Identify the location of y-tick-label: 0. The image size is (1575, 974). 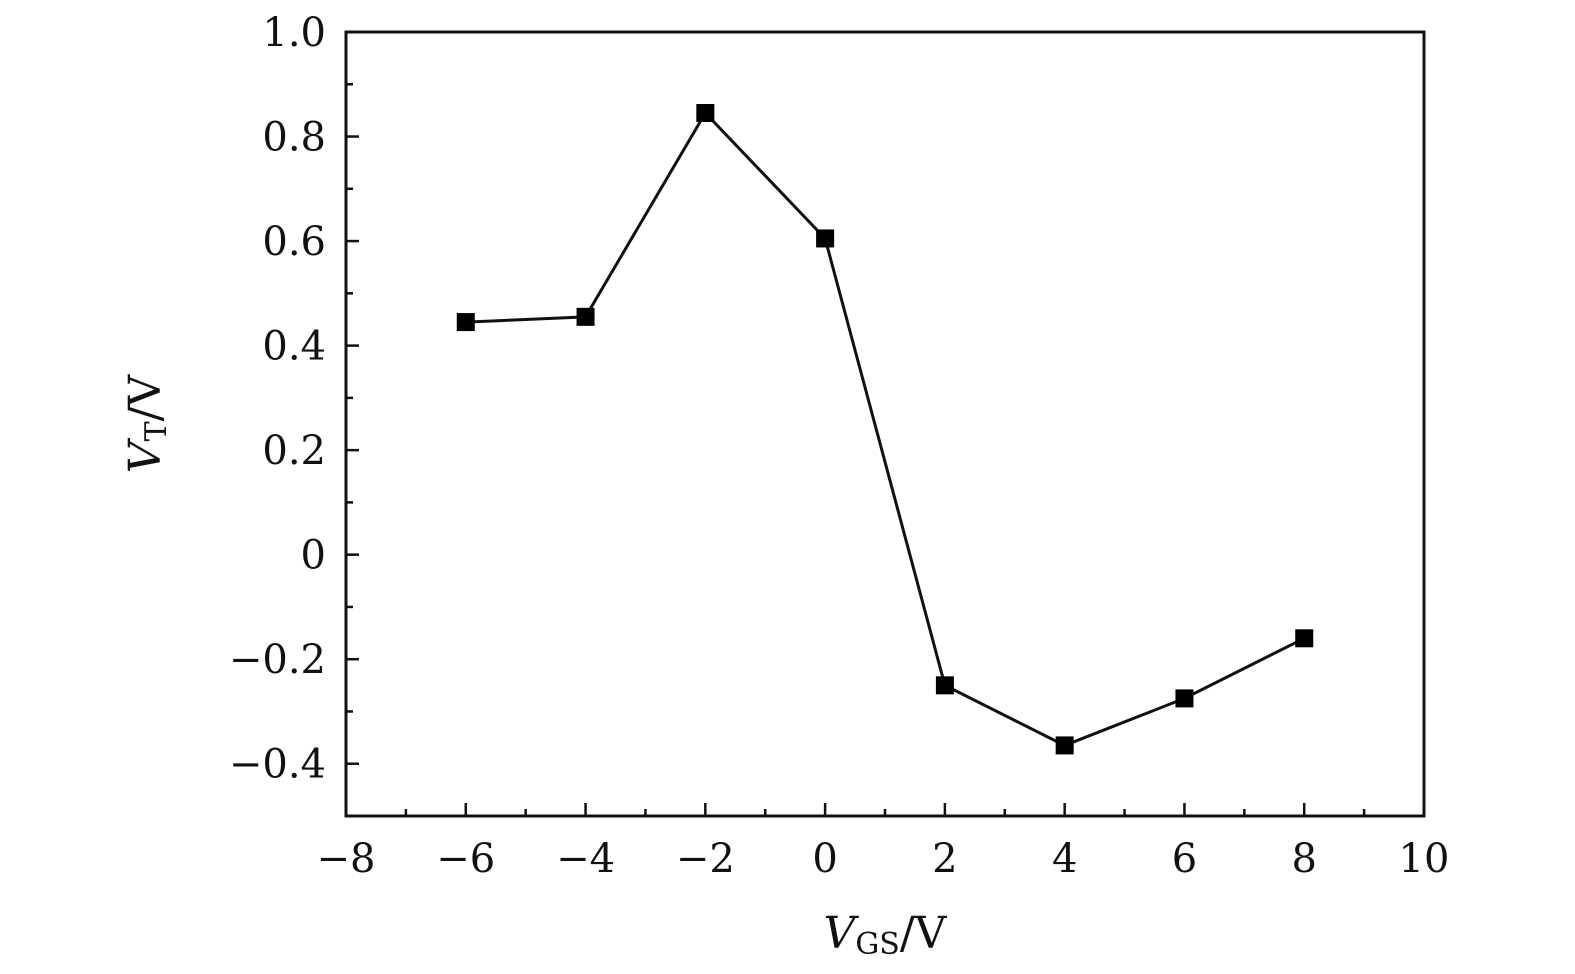
(313, 556).